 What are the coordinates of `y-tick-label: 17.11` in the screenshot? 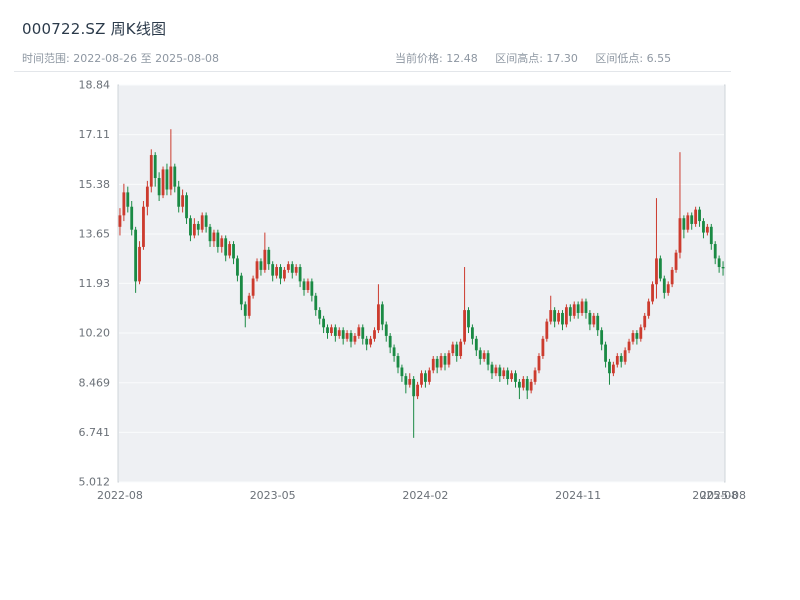 It's located at (95, 134).